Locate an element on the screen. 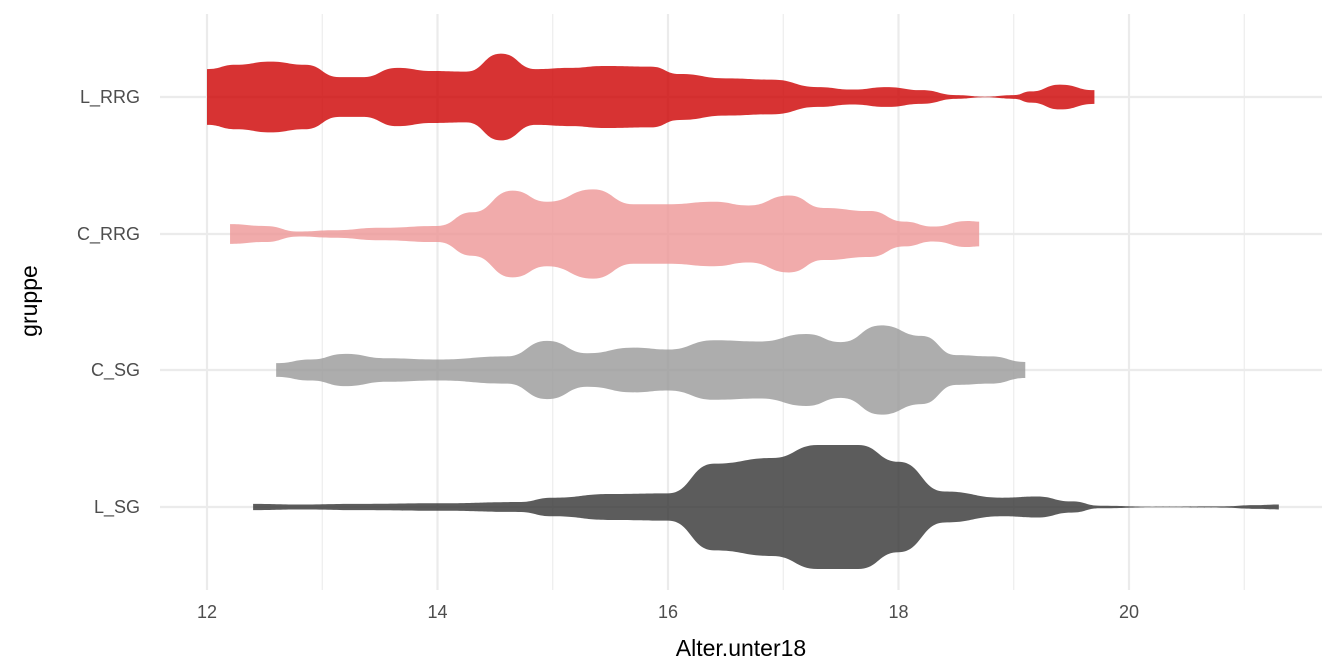 This screenshot has height=672, width=1344. x-tick-label: 12 is located at coordinates (207, 612).